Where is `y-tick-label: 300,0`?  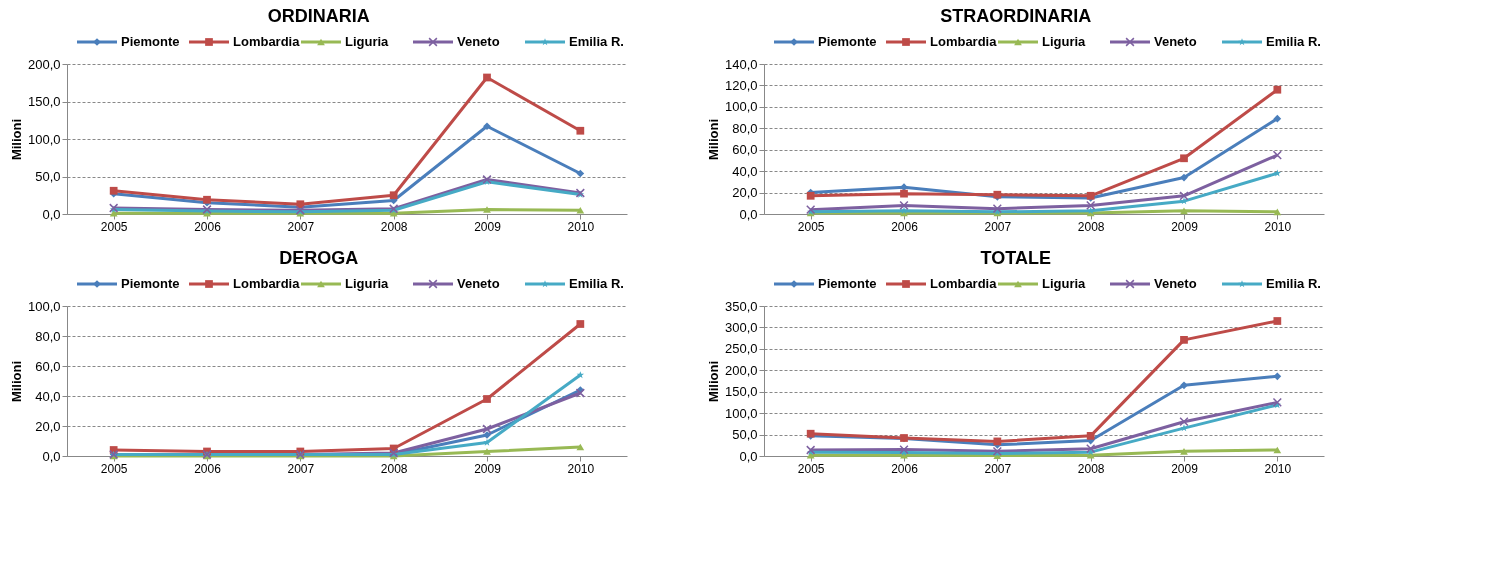 y-tick-label: 300,0 is located at coordinates (741, 327).